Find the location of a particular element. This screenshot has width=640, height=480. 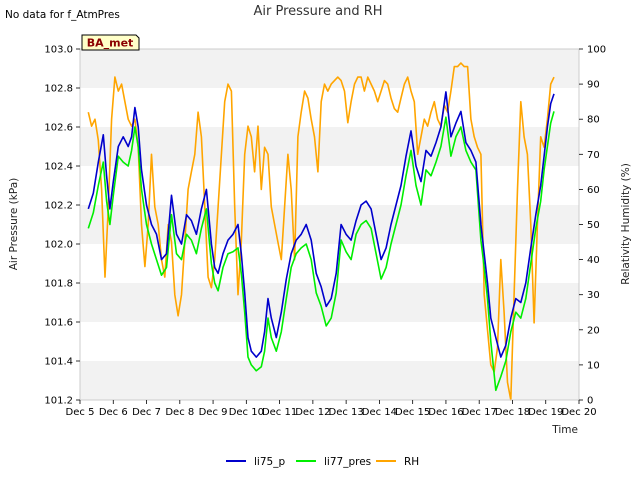

legend-label: li75_p is located at coordinates (269, 462).